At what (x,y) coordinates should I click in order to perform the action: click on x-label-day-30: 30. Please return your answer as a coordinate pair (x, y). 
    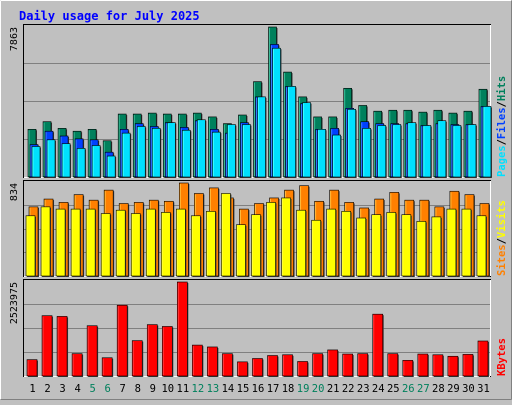
    Looking at the image, I should click on (468, 389).